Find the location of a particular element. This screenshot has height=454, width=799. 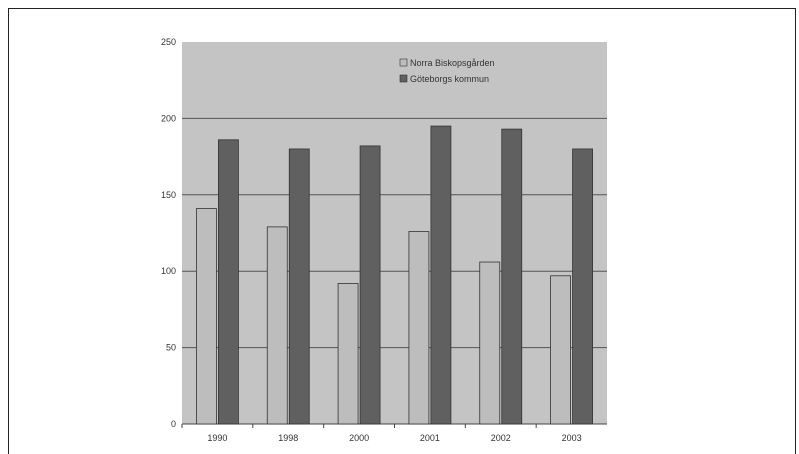

bar-goteborg-2001 is located at coordinates (441, 275).